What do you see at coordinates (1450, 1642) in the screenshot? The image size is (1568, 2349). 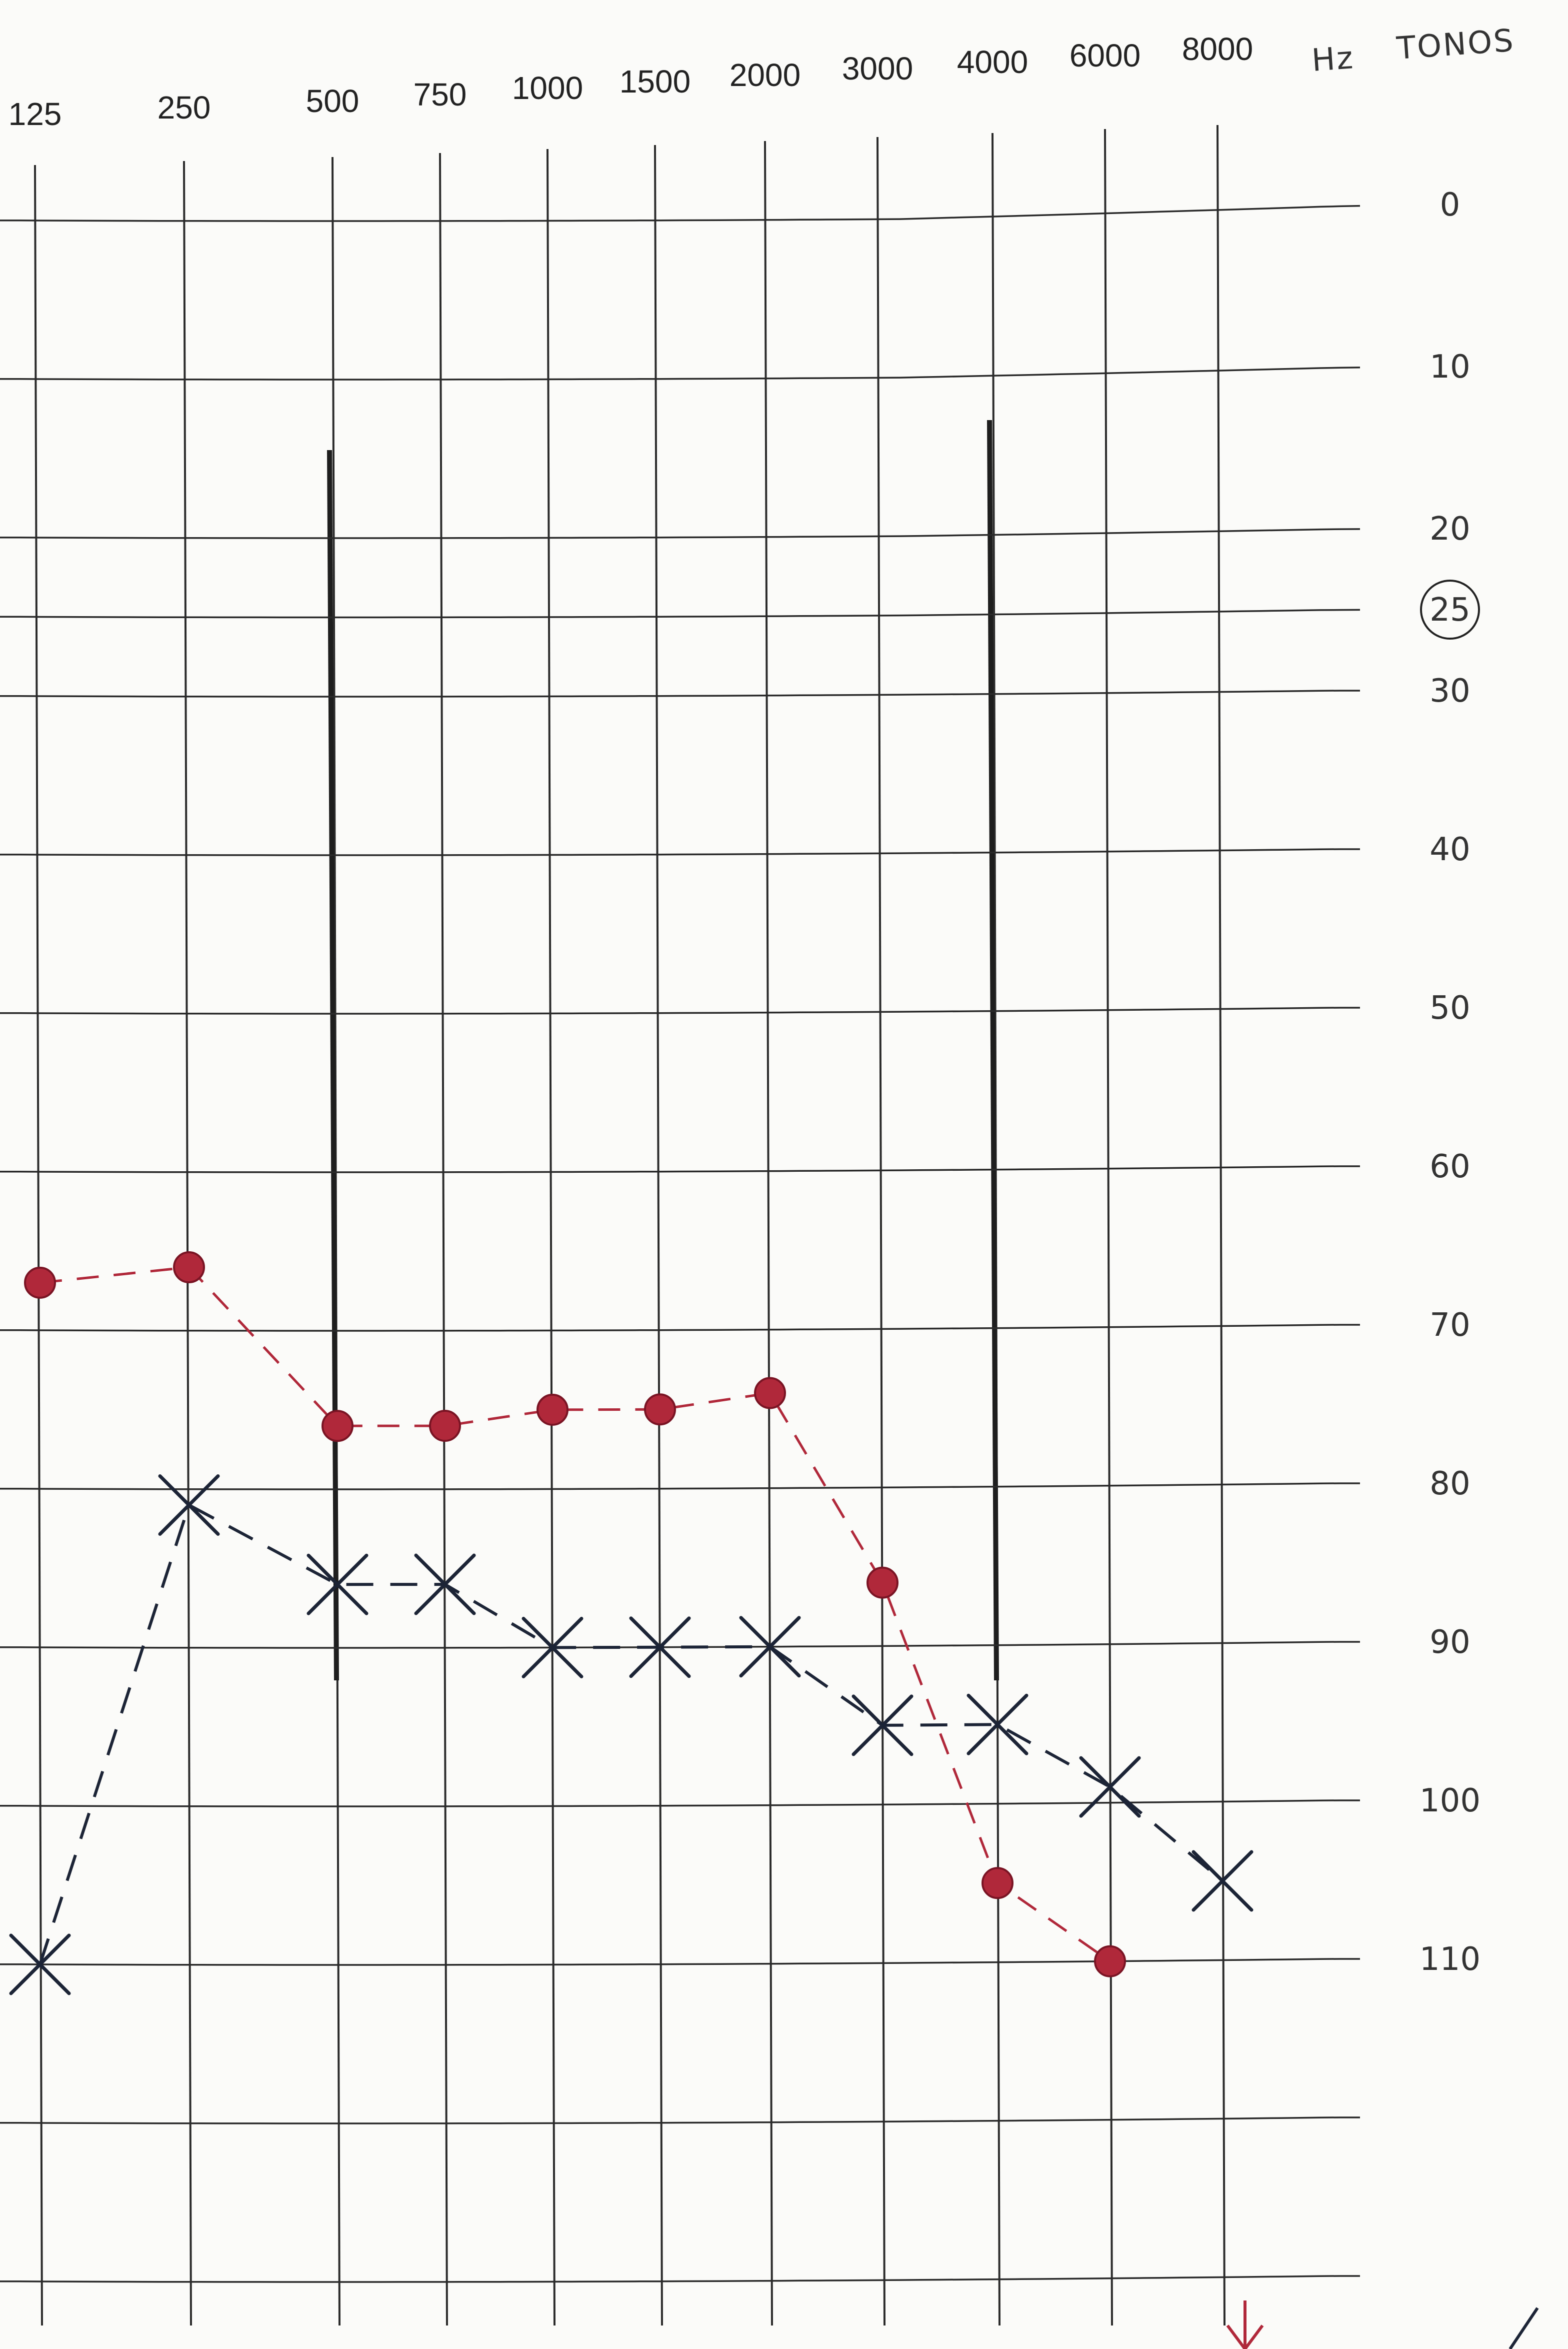 I see `db-label-90: 90` at bounding box center [1450, 1642].